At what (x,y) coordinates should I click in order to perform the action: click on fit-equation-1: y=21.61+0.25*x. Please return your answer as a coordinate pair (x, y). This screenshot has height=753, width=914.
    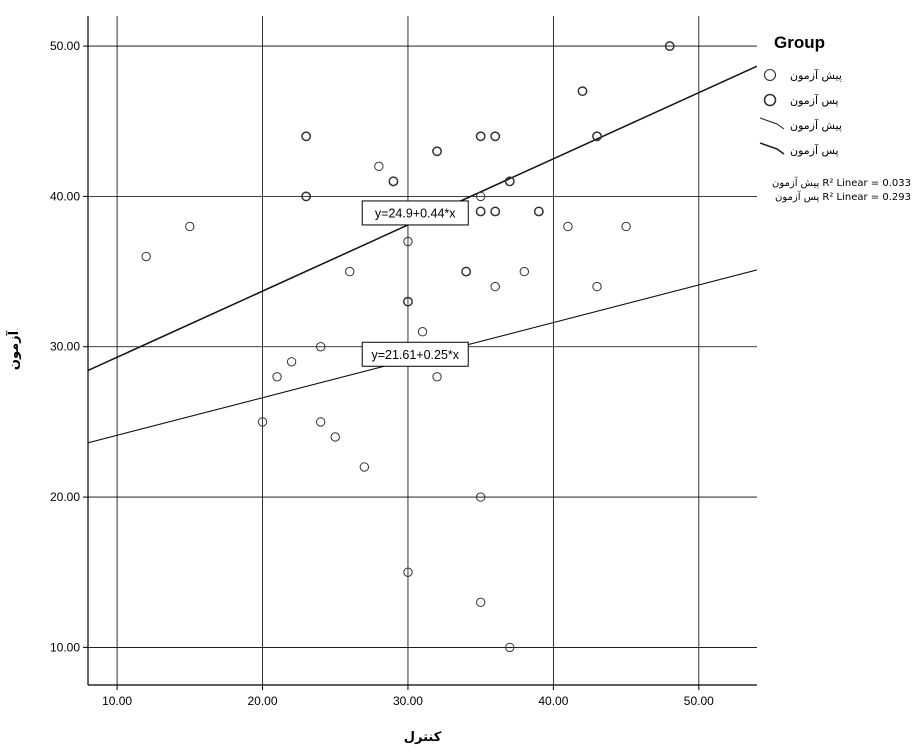
    Looking at the image, I should click on (415, 354).